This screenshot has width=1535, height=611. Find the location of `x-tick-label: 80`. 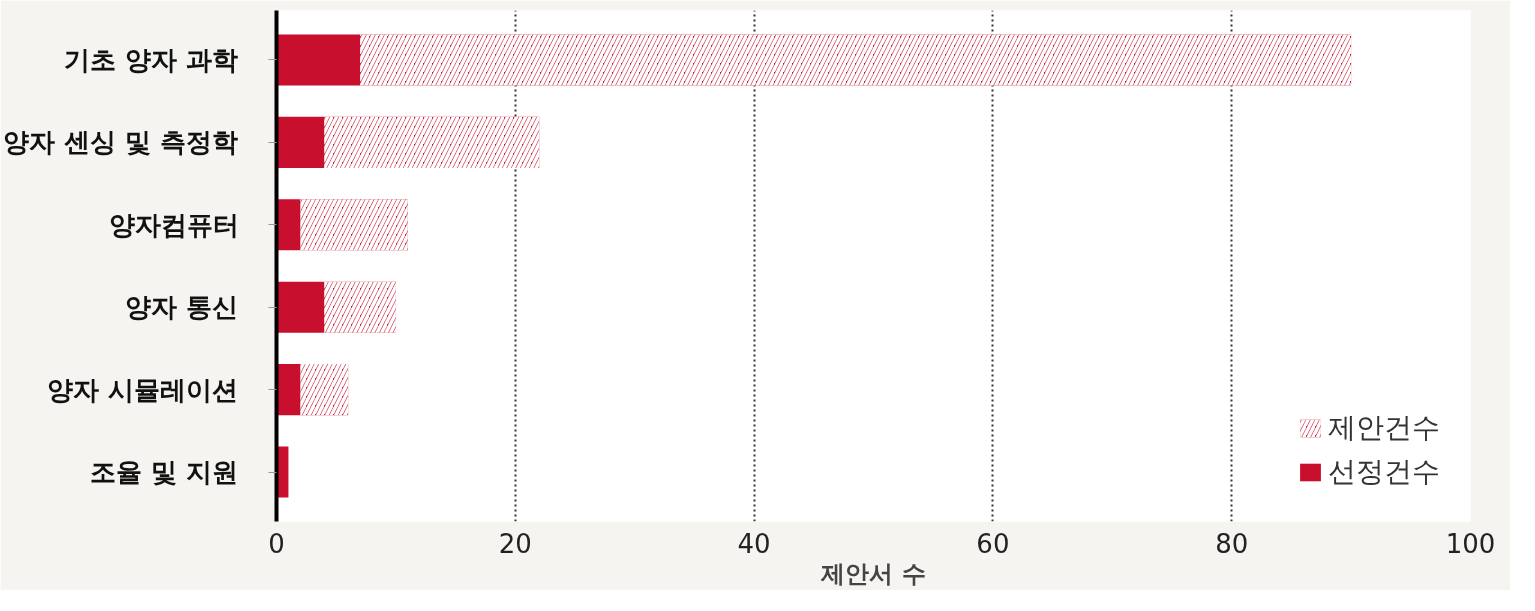

x-tick-label: 80 is located at coordinates (1232, 543).